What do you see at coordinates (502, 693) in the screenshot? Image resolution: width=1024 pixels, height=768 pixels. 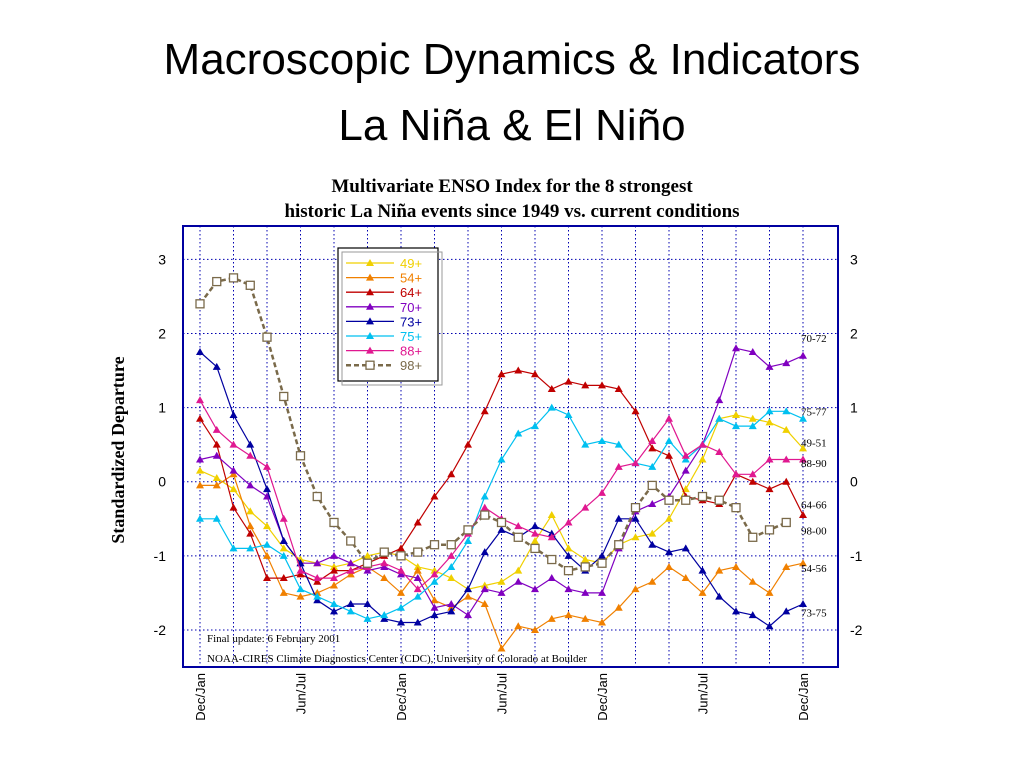 I see `x-tick-label: Jun/Jul` at bounding box center [502, 693].